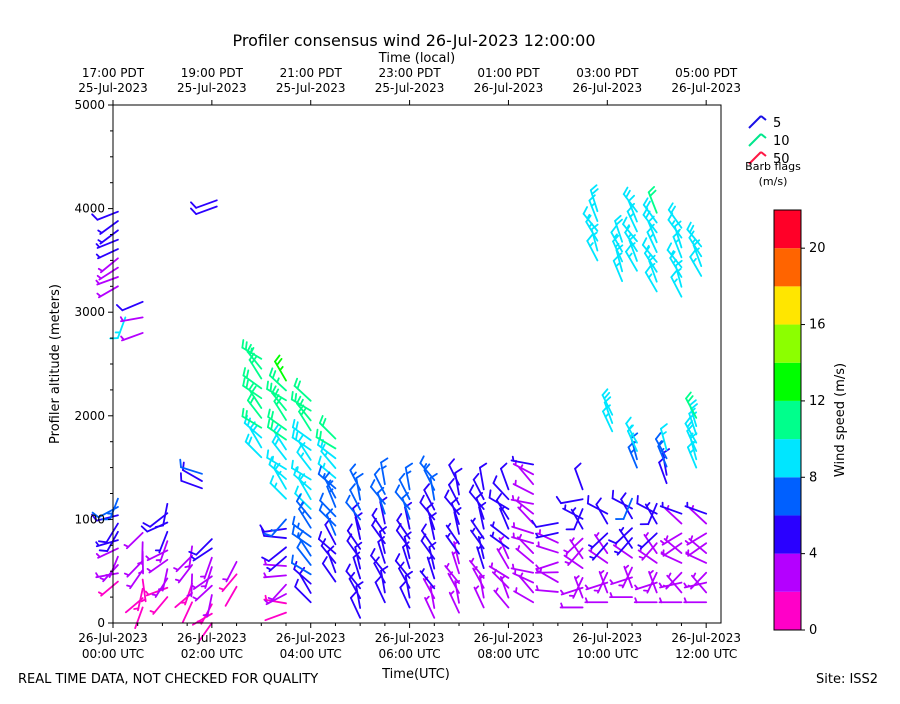  Describe the element at coordinates (89, 416) in the screenshot. I see `y-tick-label: 2000` at that location.